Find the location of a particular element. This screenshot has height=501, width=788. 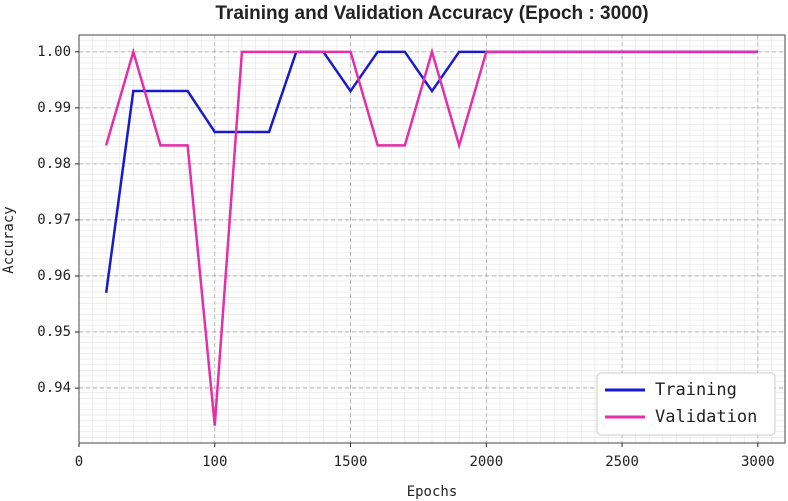

legend-label: Training is located at coordinates (696, 390).